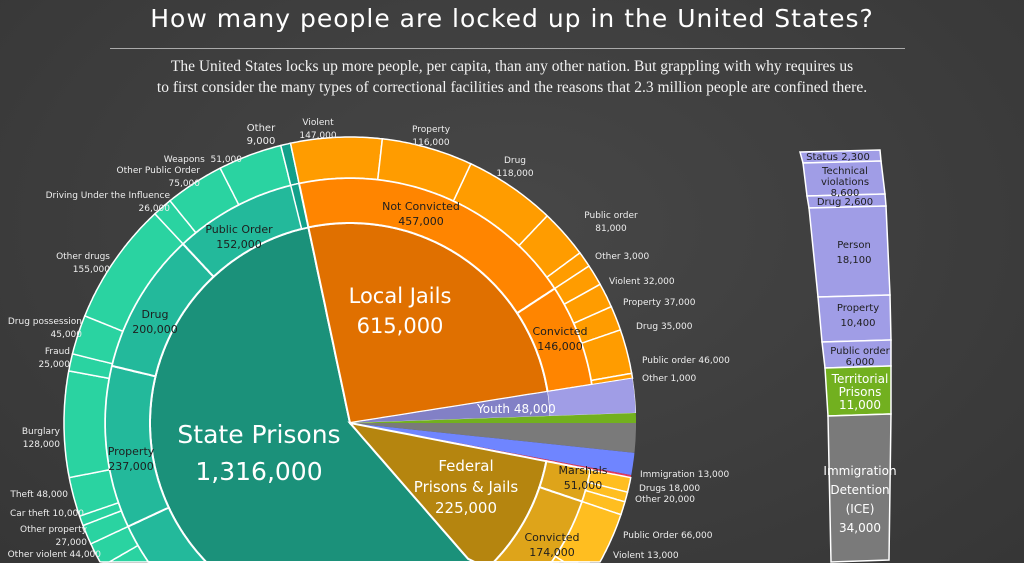  I want to click on label-local-convicted: Convicted 146,000, so click(560, 339).